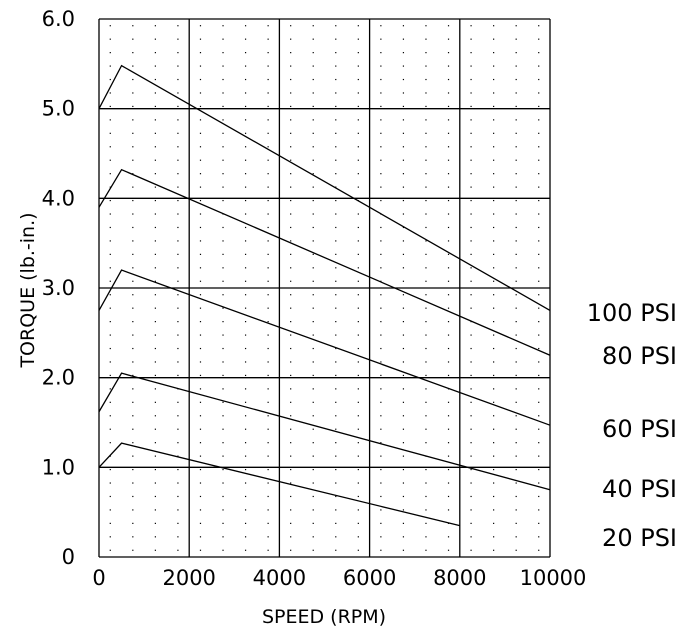 The height and width of the screenshot is (637, 681). I want to click on series-labels: 100 PSI 80 PSI 60 PSI 40 PSI 20 PSI, so click(632, 425).